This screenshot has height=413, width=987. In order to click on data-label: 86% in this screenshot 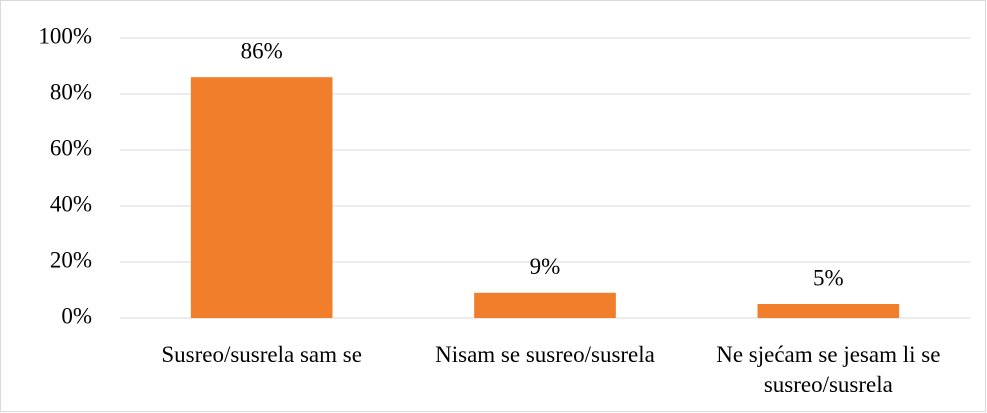, I will do `click(262, 50)`.